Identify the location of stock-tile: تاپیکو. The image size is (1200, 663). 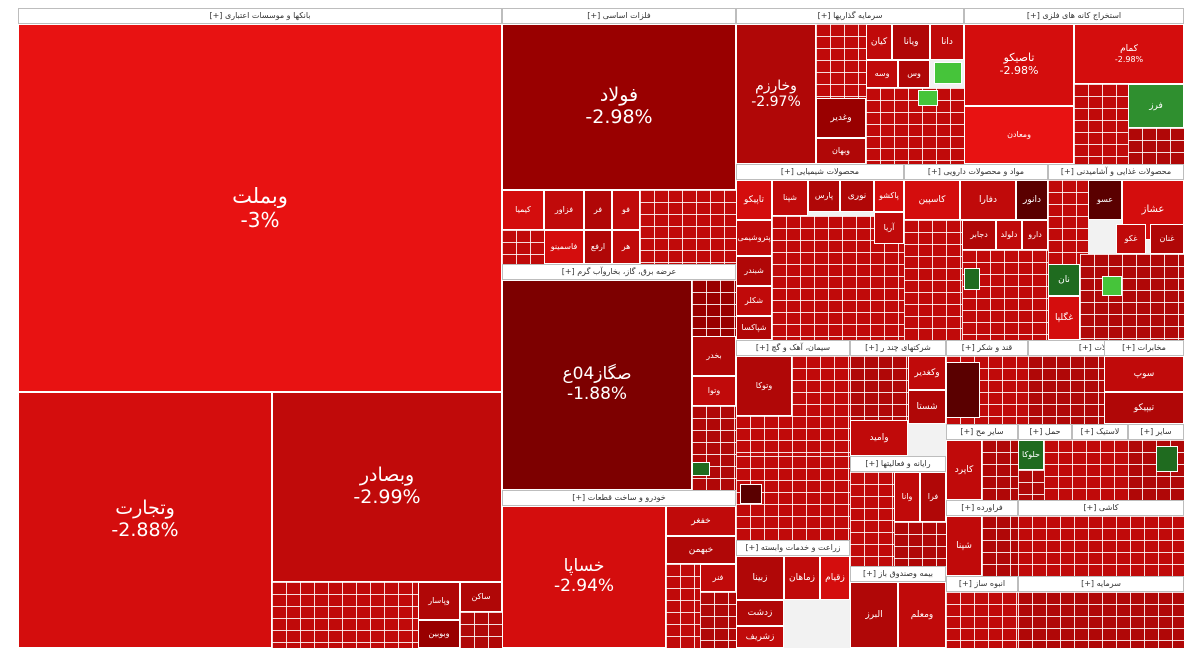
(754, 200).